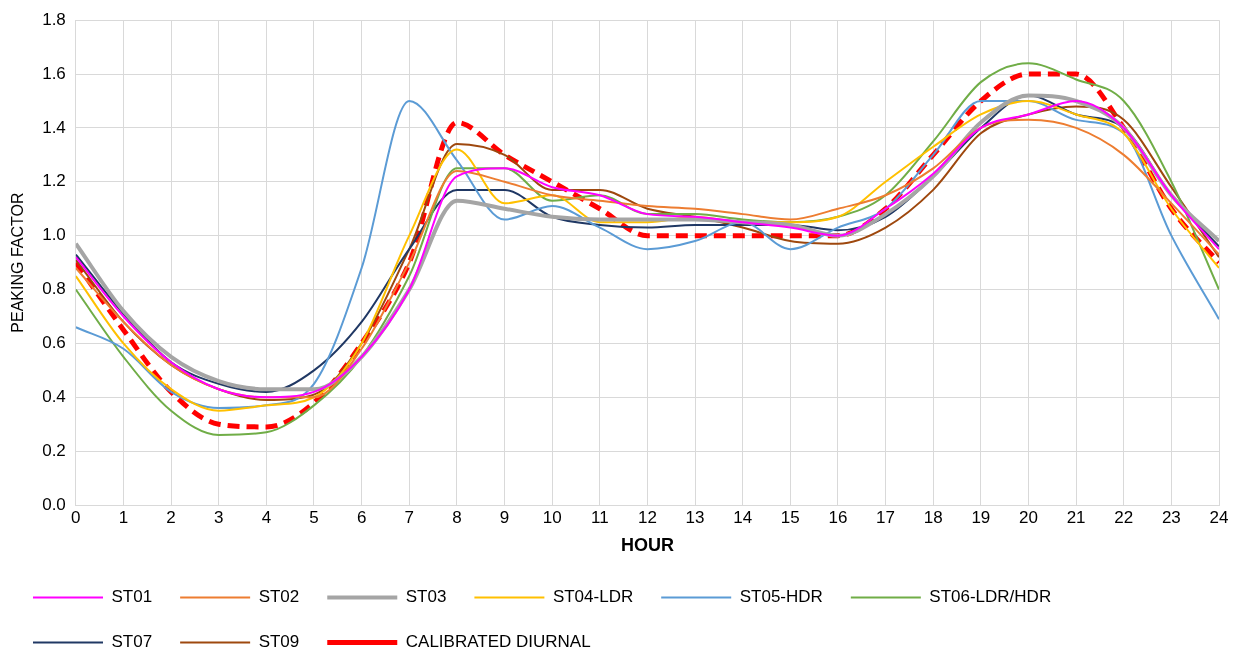 Image resolution: width=1237 pixels, height=661 pixels. Describe the element at coordinates (361, 517) in the screenshot. I see `x-tick-label: 6` at that location.